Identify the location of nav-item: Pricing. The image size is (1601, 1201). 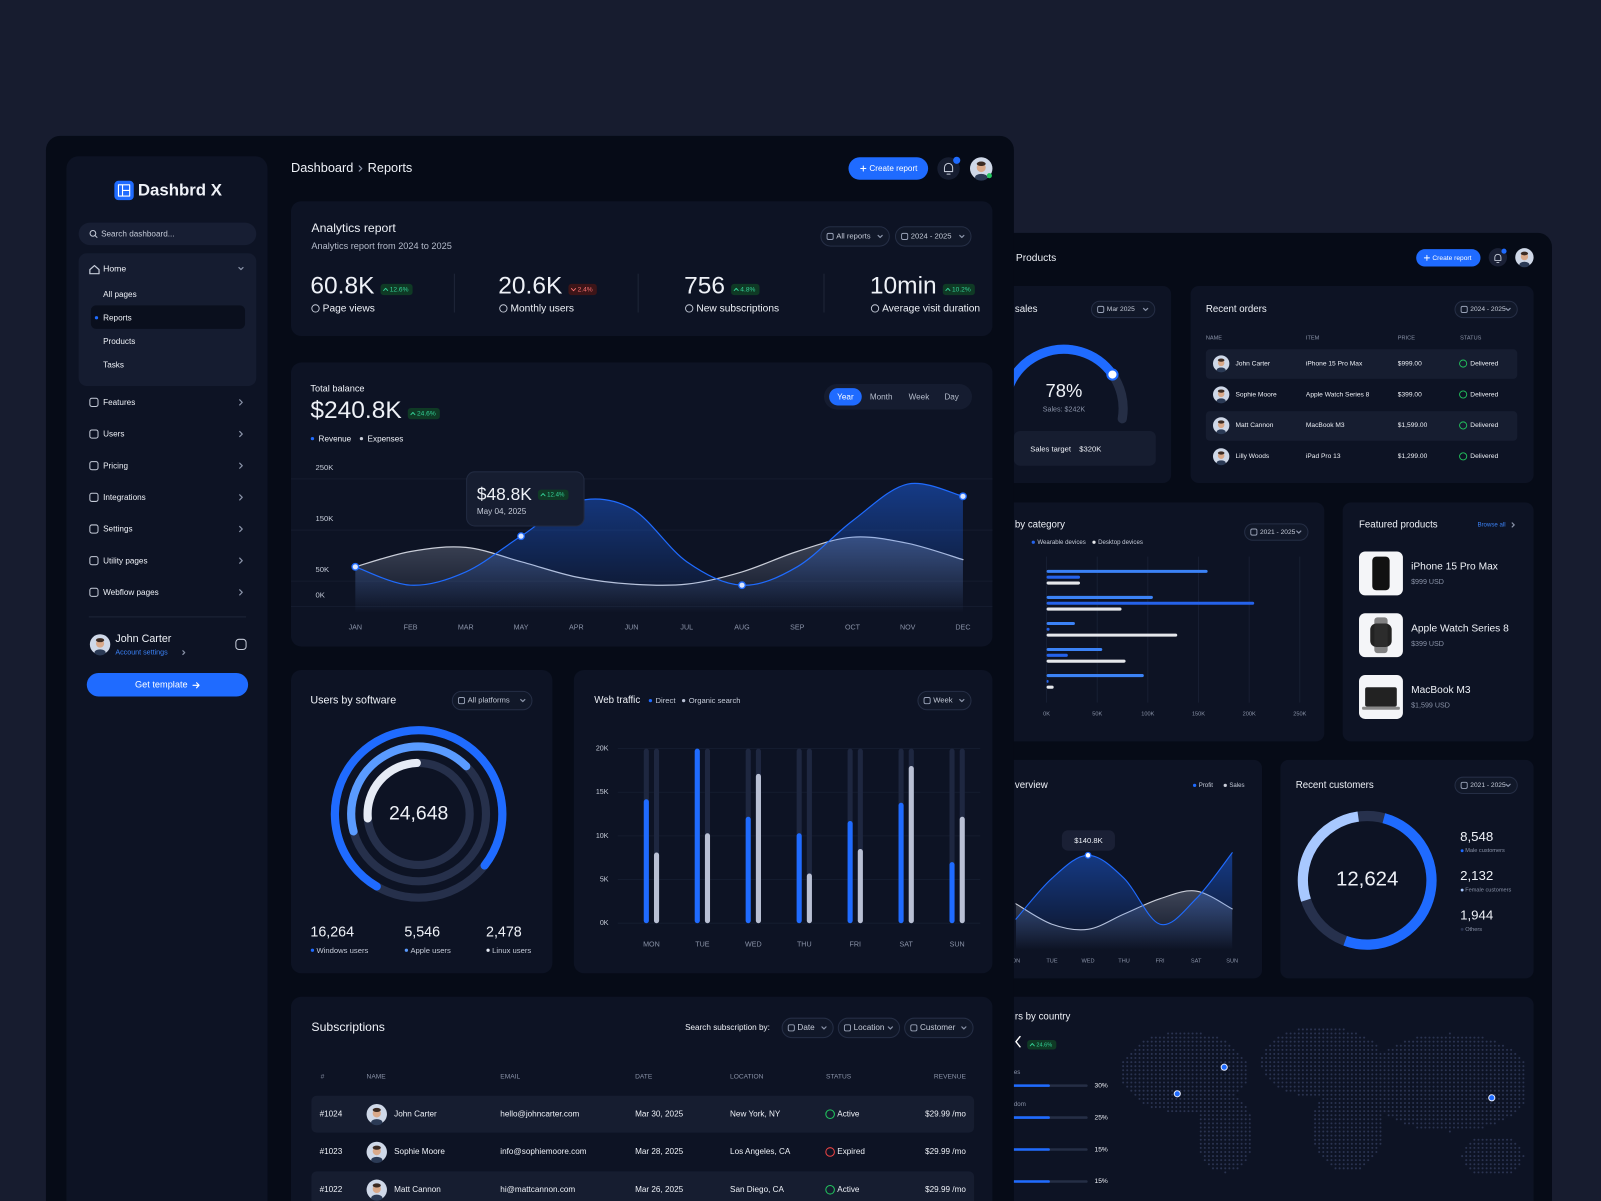
(115, 465).